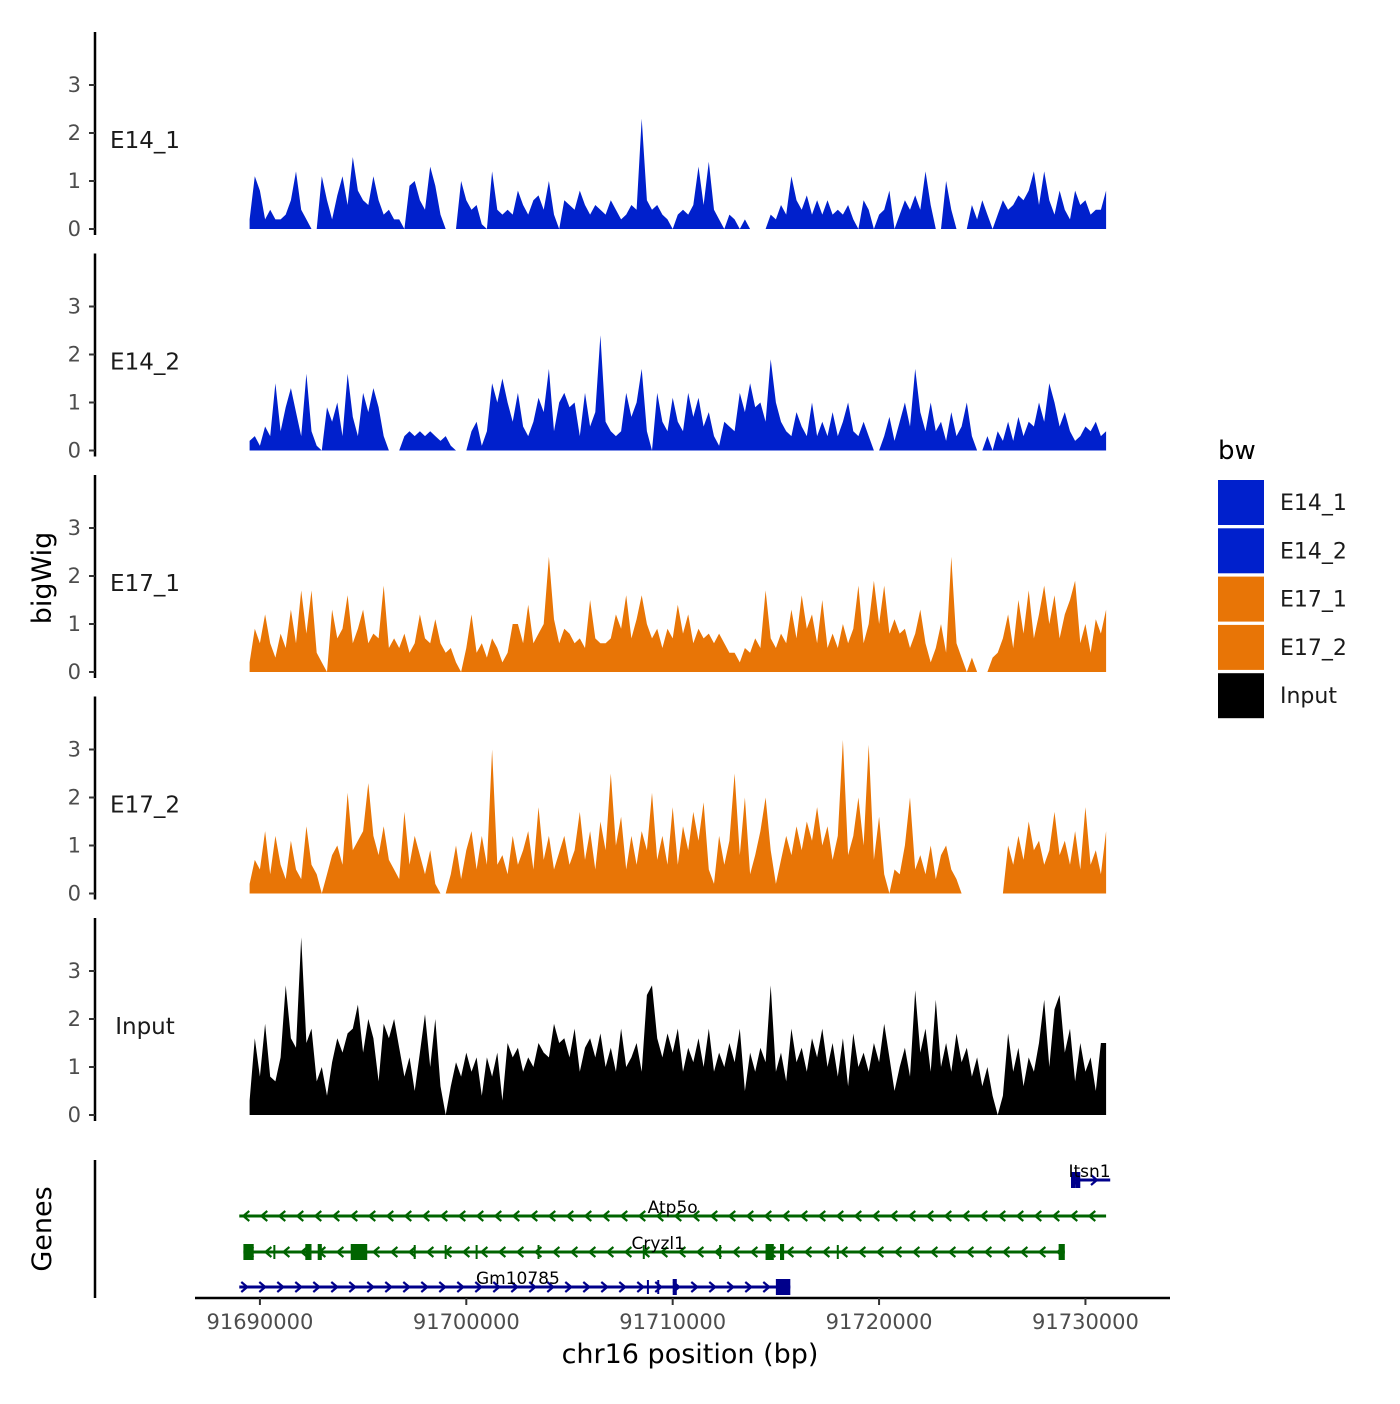  What do you see at coordinates (879, 1322) in the screenshot?
I see `x-tick-label: 91720000` at bounding box center [879, 1322].